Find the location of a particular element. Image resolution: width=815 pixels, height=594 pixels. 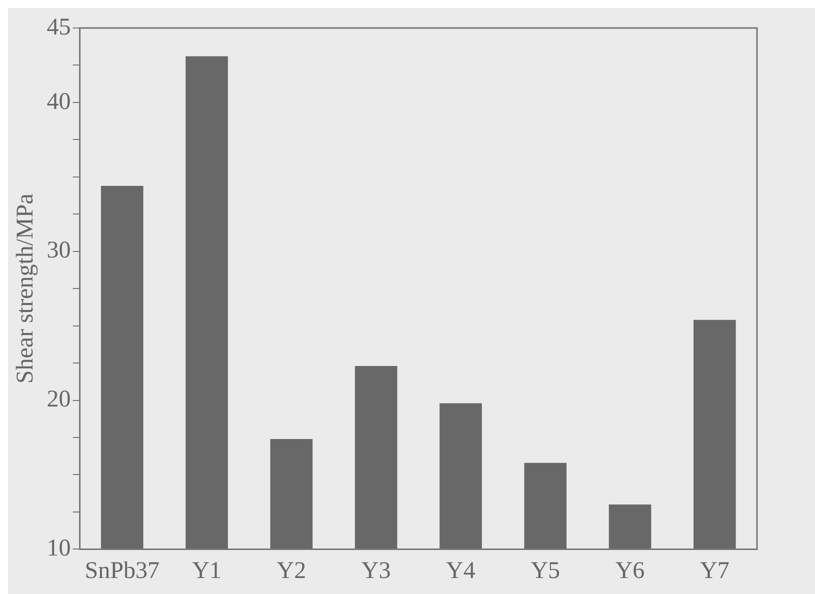

x-tick-label: Y2 is located at coordinates (291, 571).